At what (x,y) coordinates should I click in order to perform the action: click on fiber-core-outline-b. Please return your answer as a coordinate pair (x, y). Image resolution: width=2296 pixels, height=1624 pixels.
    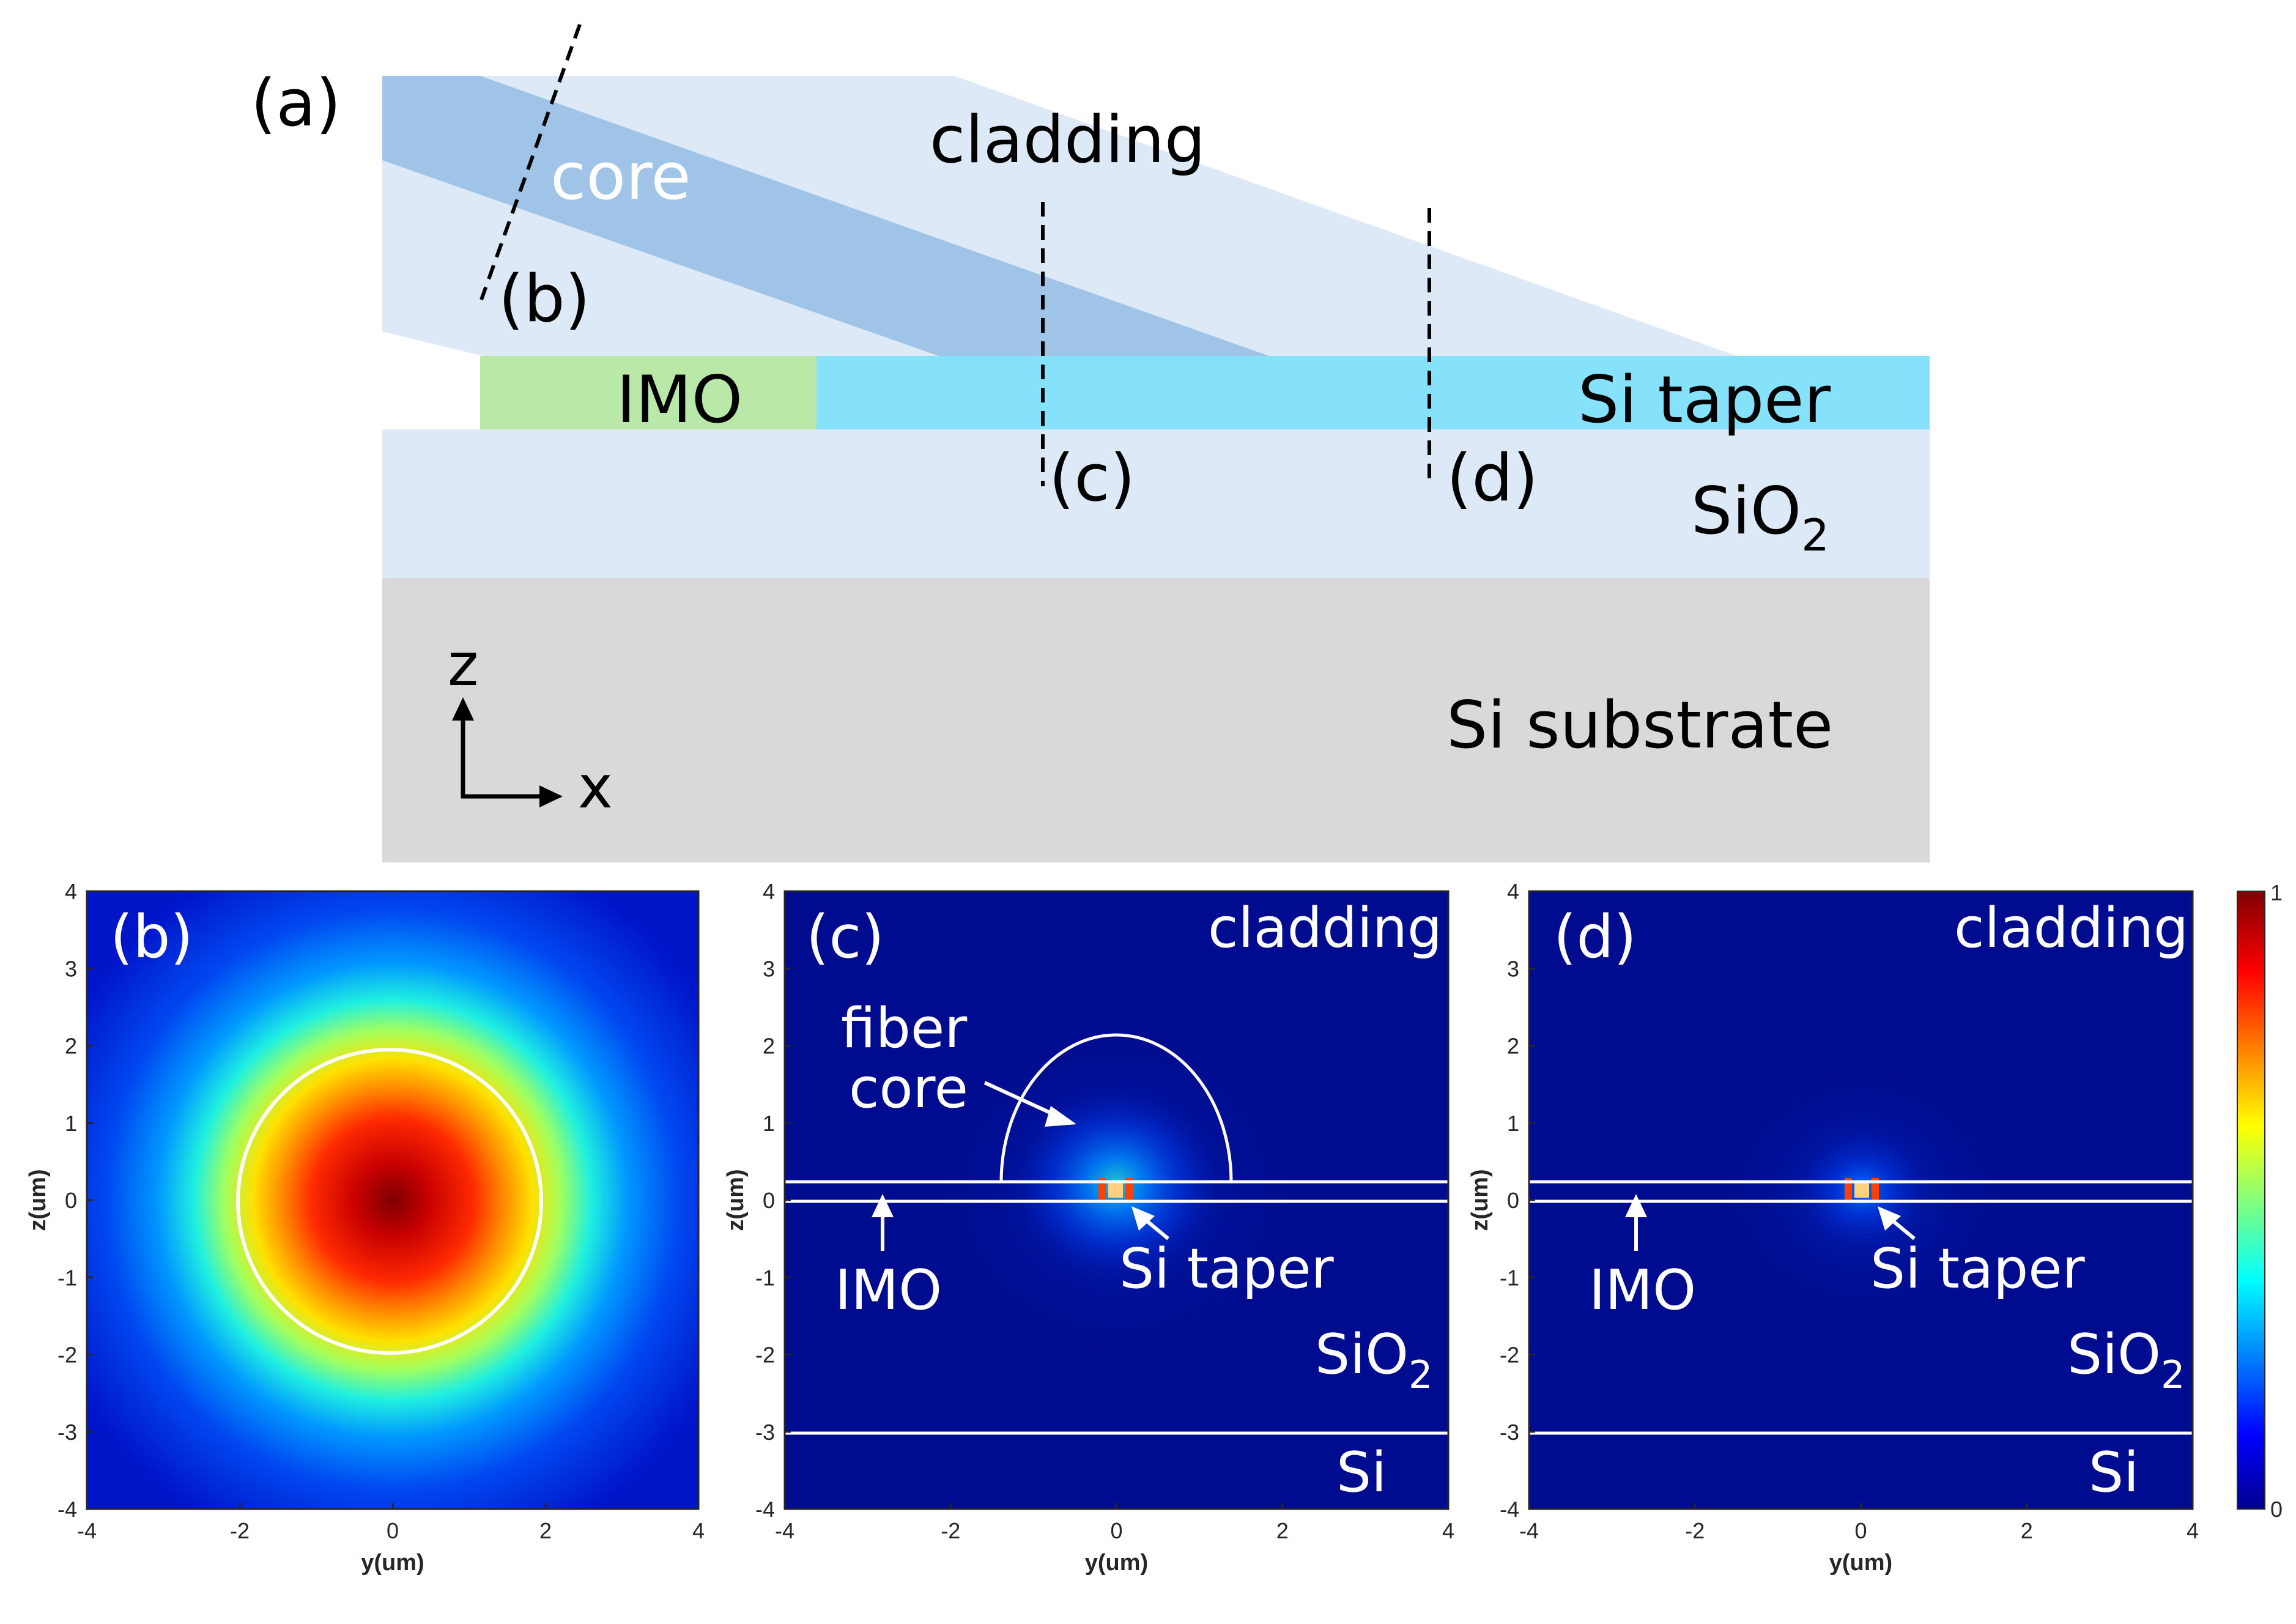
    Looking at the image, I should click on (390, 1201).